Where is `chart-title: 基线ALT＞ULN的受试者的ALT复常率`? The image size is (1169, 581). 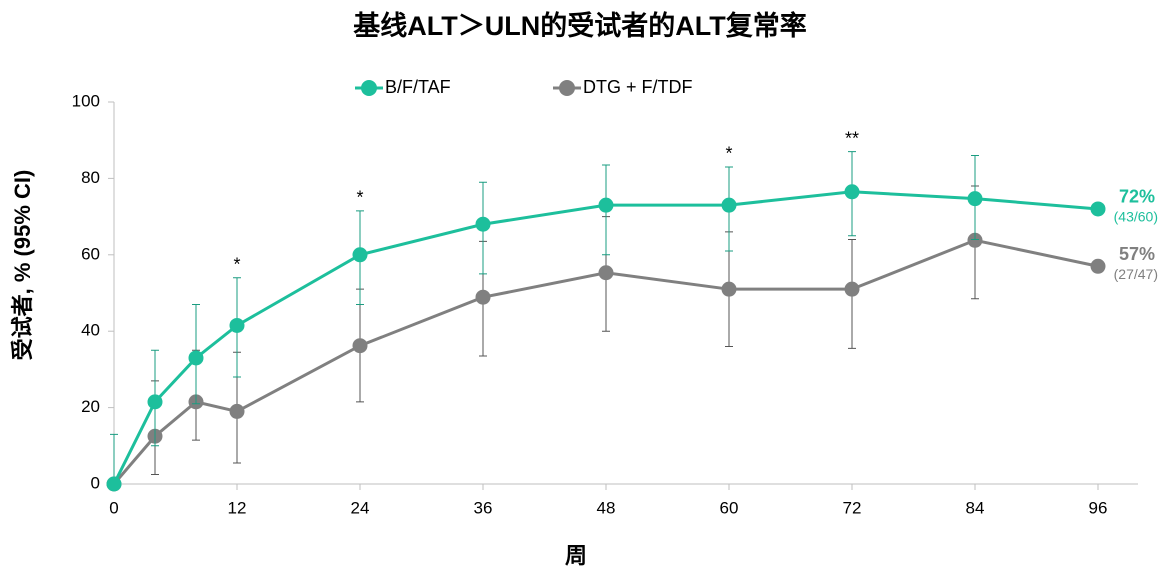
chart-title: 基线ALT＞ULN的受试者的ALT复常率 is located at coordinates (579, 25).